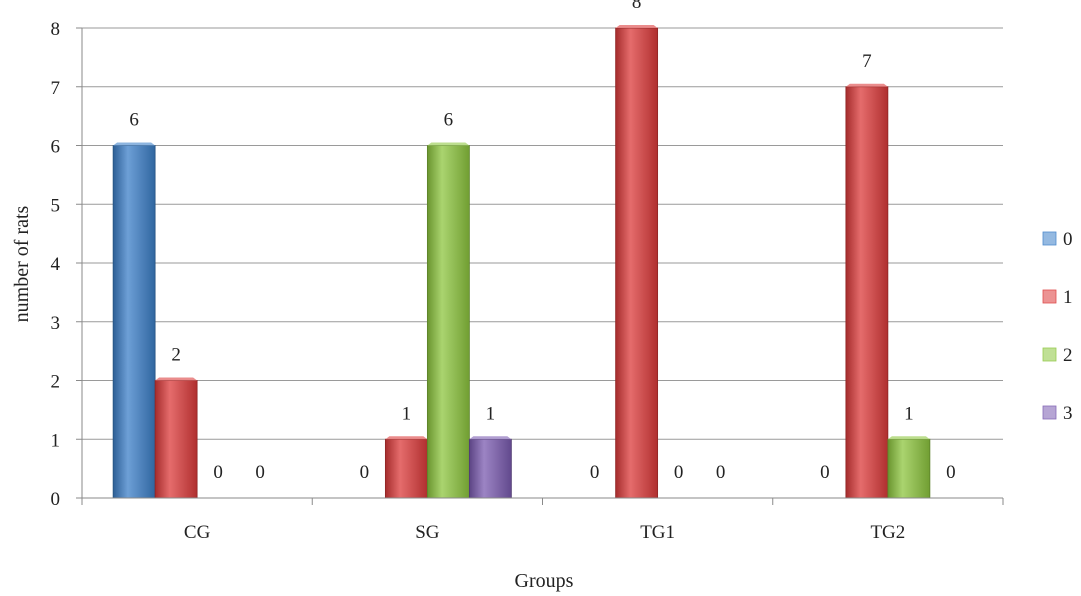 The height and width of the screenshot is (596, 1081). I want to click on data-label: 7, so click(867, 61).